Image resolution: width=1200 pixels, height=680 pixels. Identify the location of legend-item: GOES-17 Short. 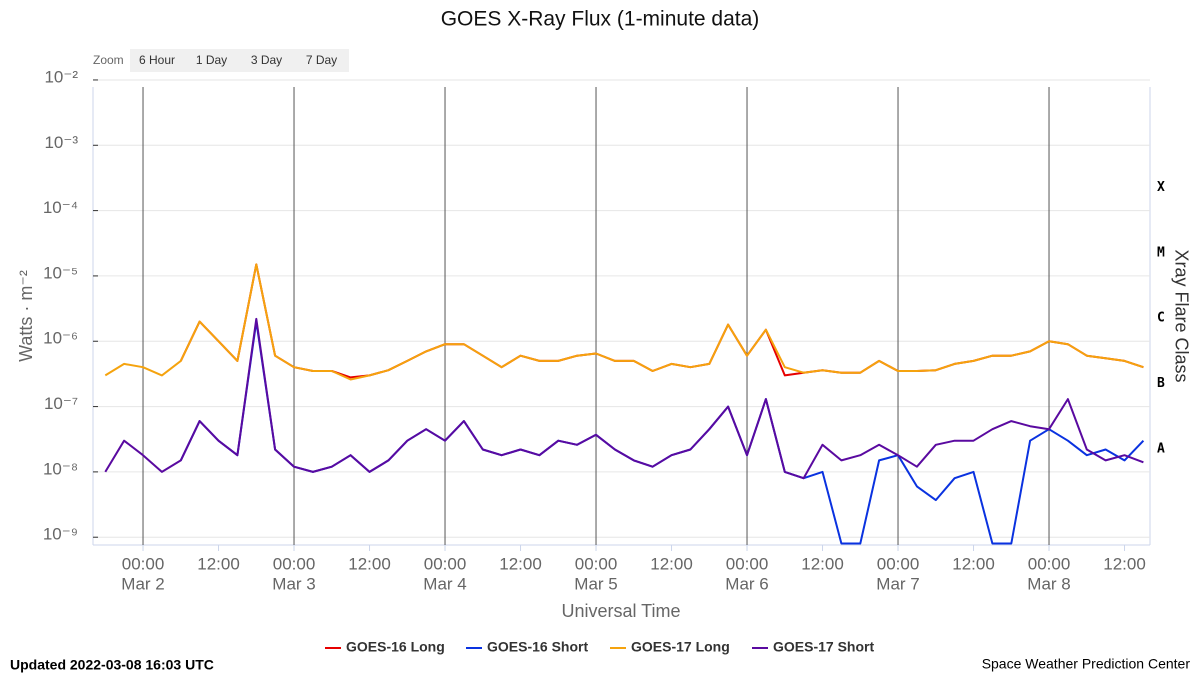
(813, 647).